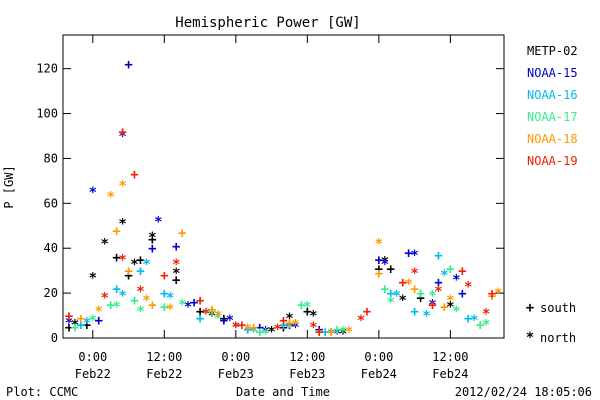 The height and width of the screenshot is (400, 600). What do you see at coordinates (283, 392) in the screenshot?
I see `x-axis-label: Date and Time` at bounding box center [283, 392].